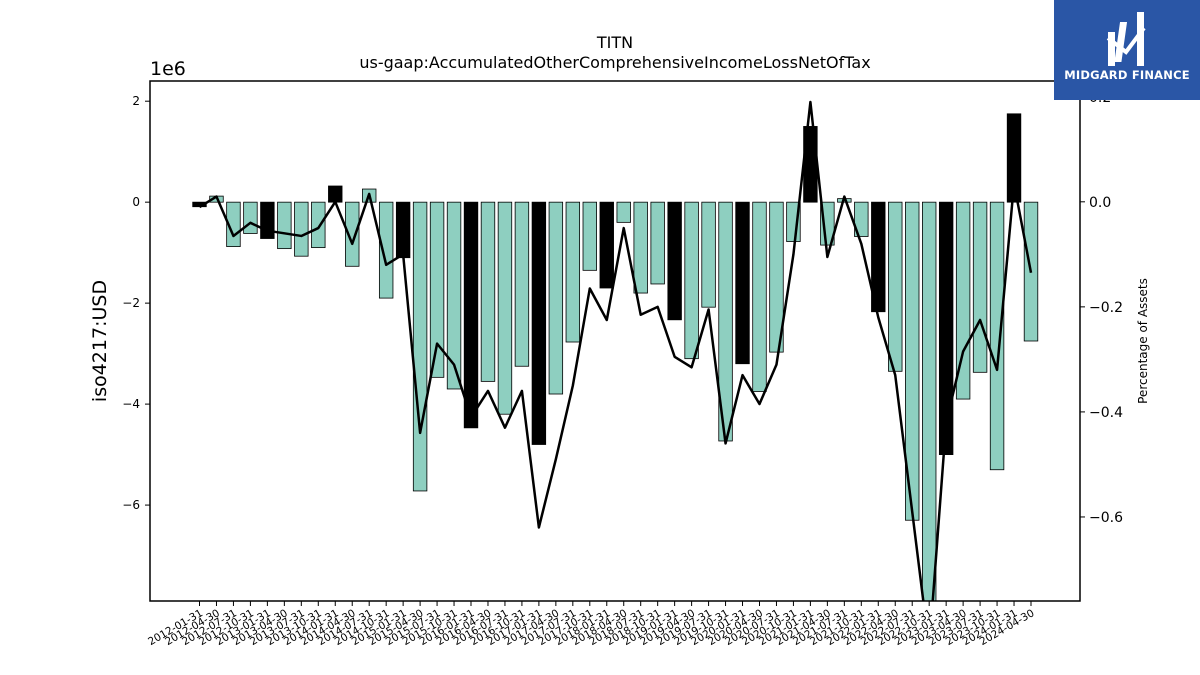 The height and width of the screenshot is (675, 1200). I want to click on brand-logo: MIDGARD FINANCE, so click(1127, 50).